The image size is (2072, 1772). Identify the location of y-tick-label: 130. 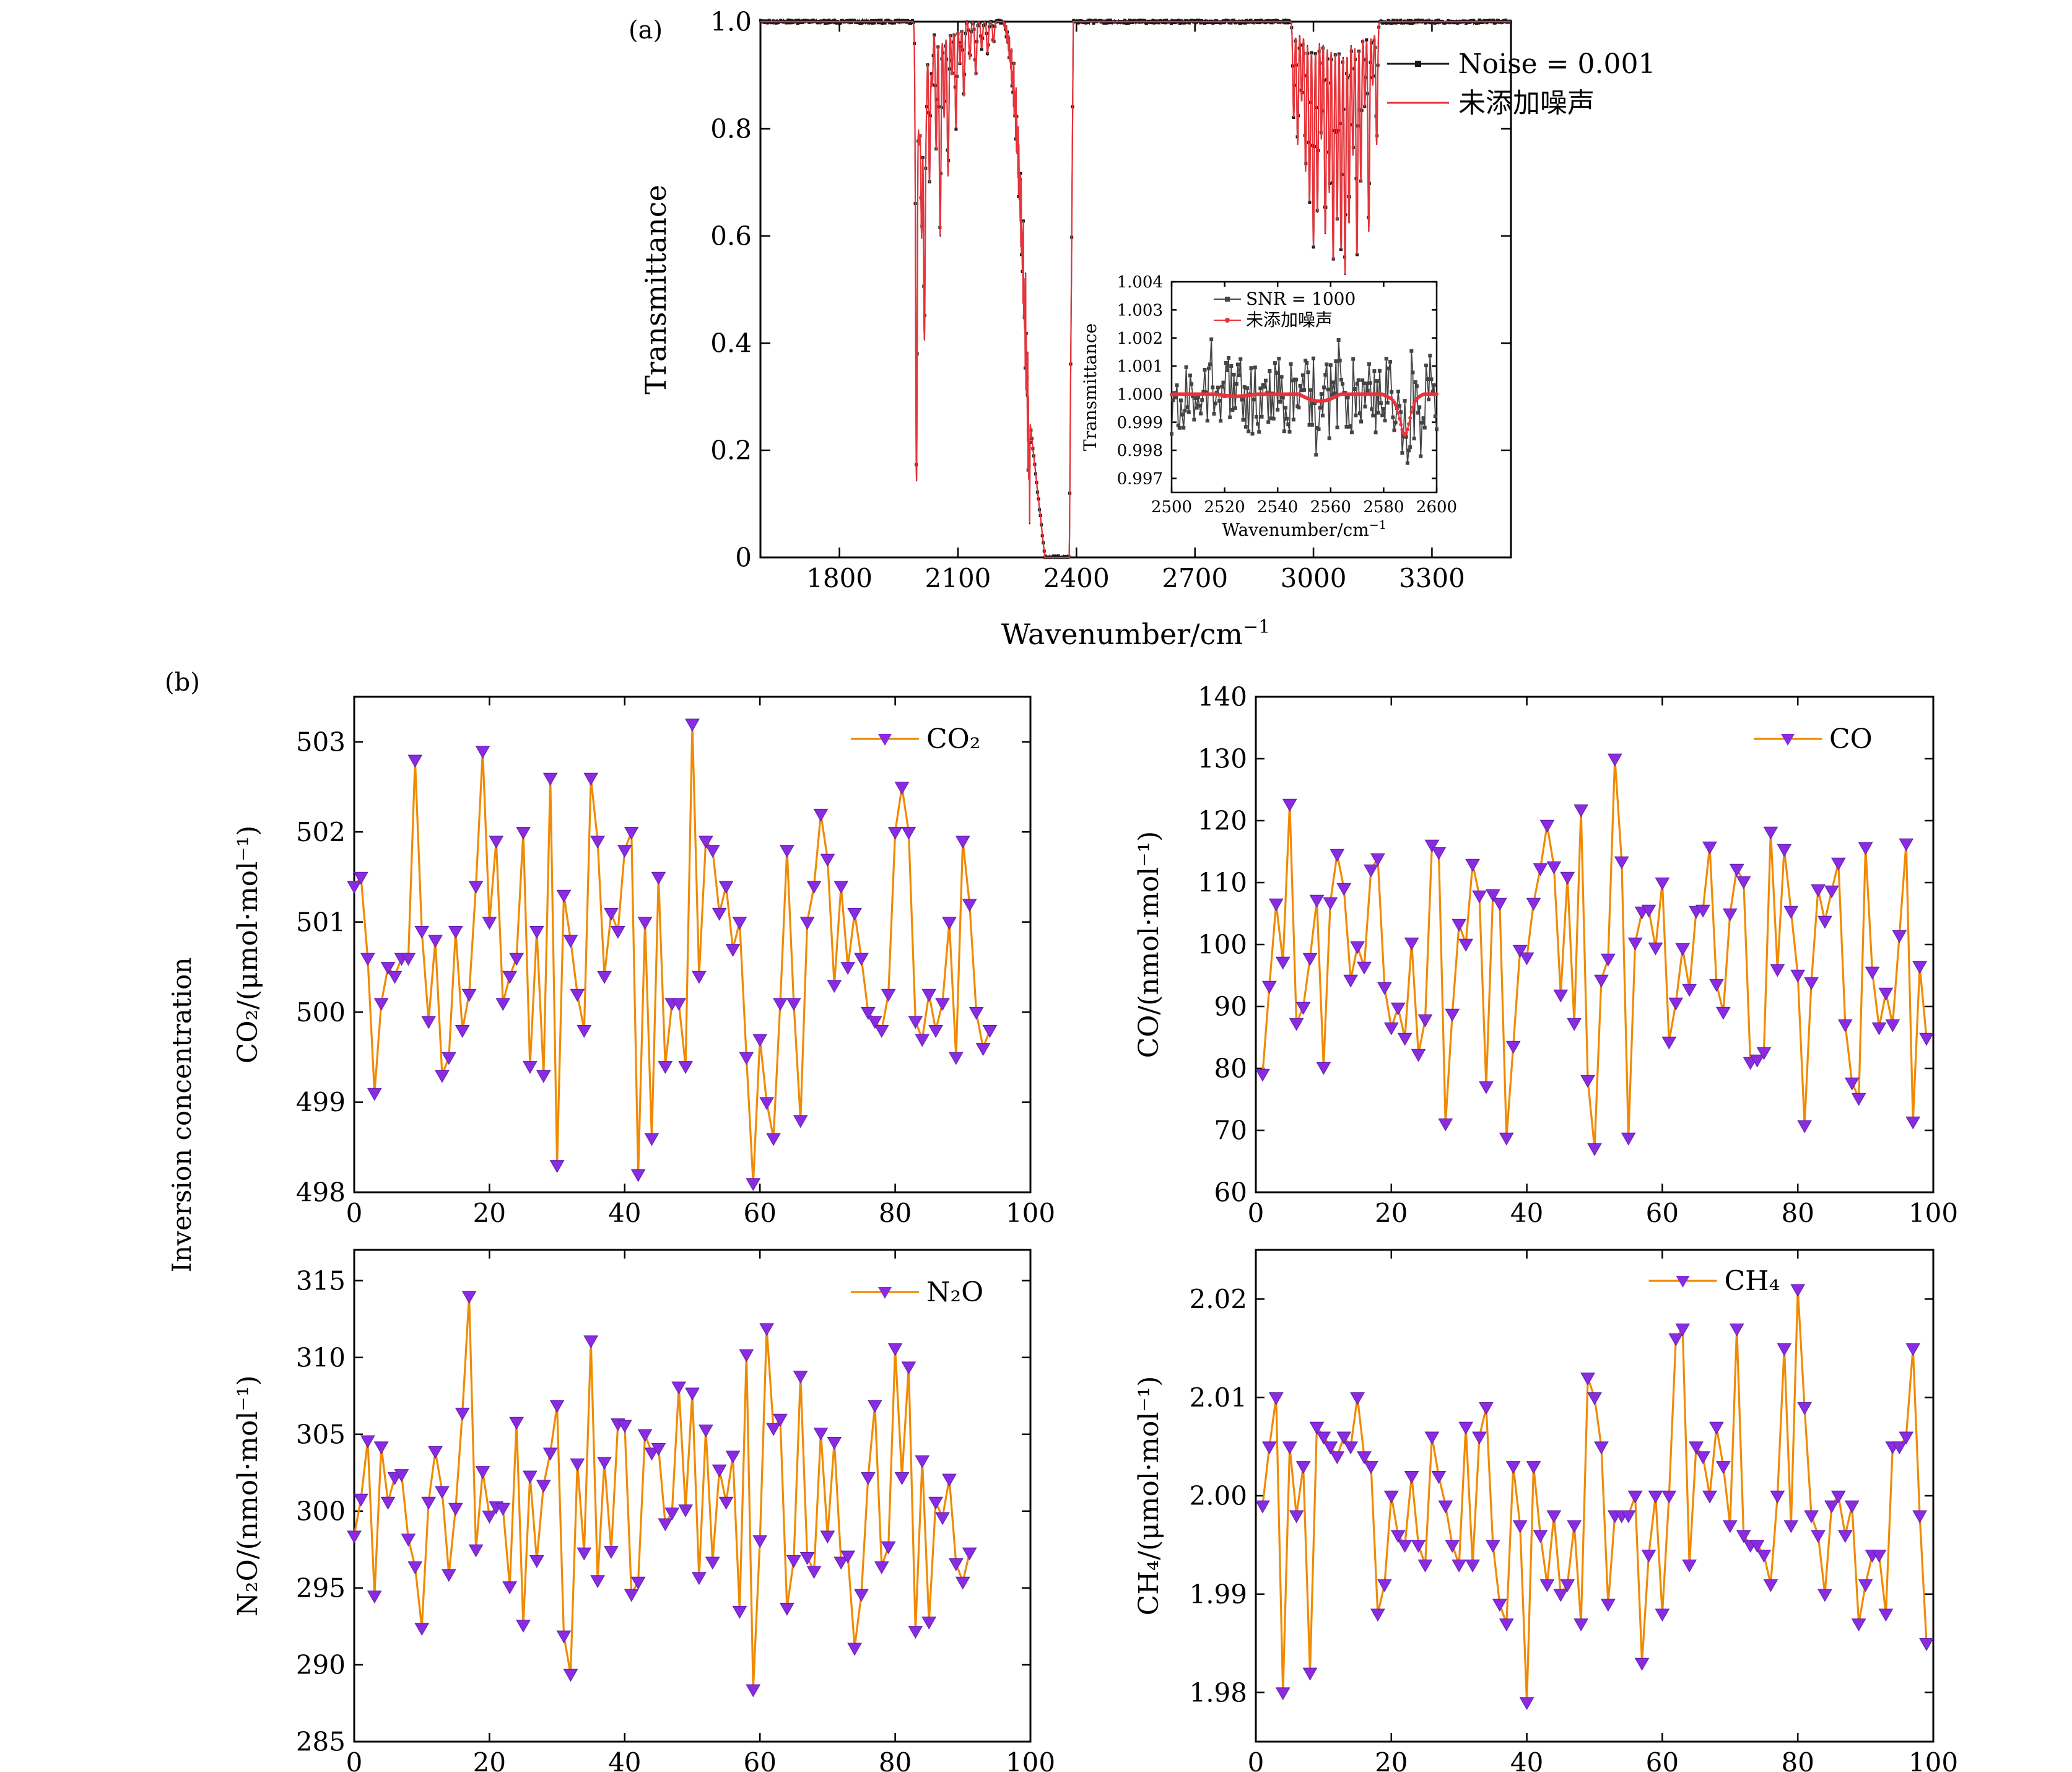
(1222, 759).